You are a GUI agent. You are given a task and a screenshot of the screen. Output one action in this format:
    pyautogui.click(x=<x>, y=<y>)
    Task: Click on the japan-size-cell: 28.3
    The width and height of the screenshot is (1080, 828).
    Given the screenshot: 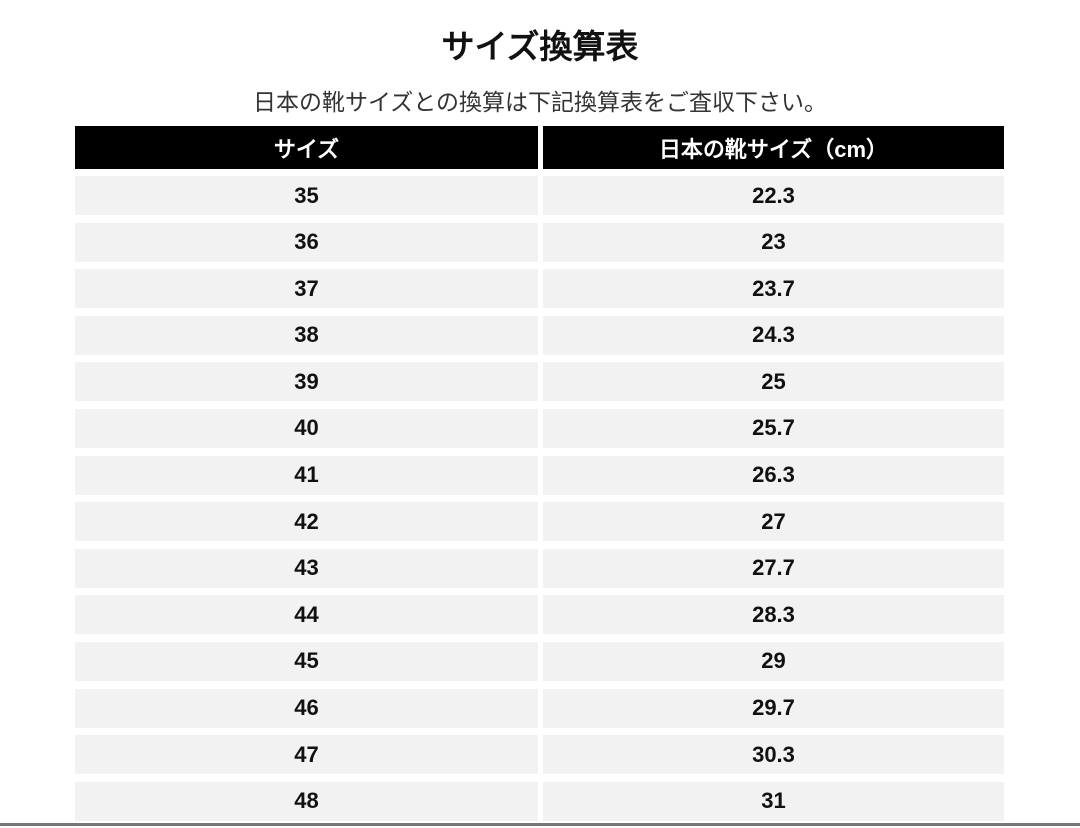 What is the action you would take?
    pyautogui.click(x=773, y=615)
    